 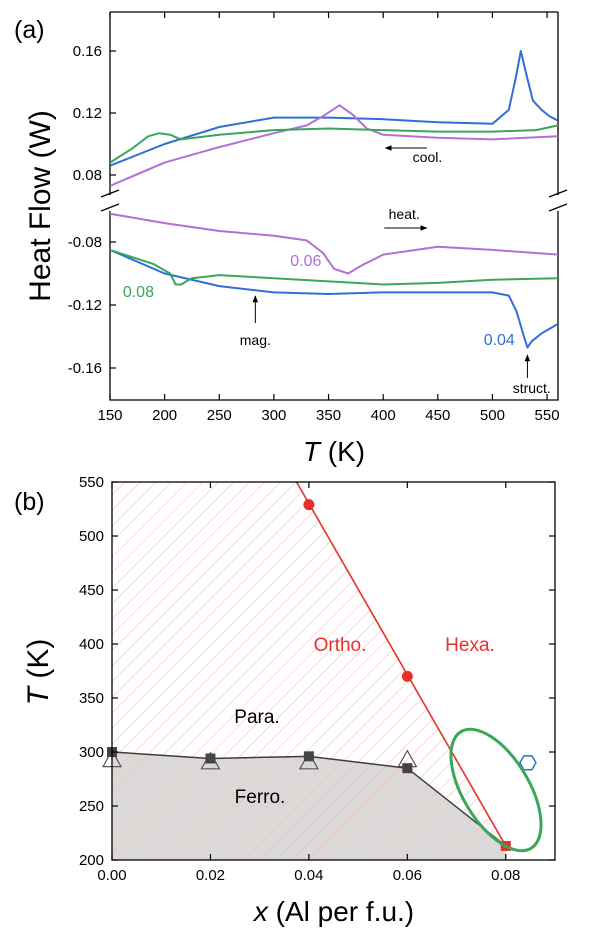 What do you see at coordinates (85, 305) in the screenshot?
I see `y-tick-label-a: -0.12` at bounding box center [85, 305].